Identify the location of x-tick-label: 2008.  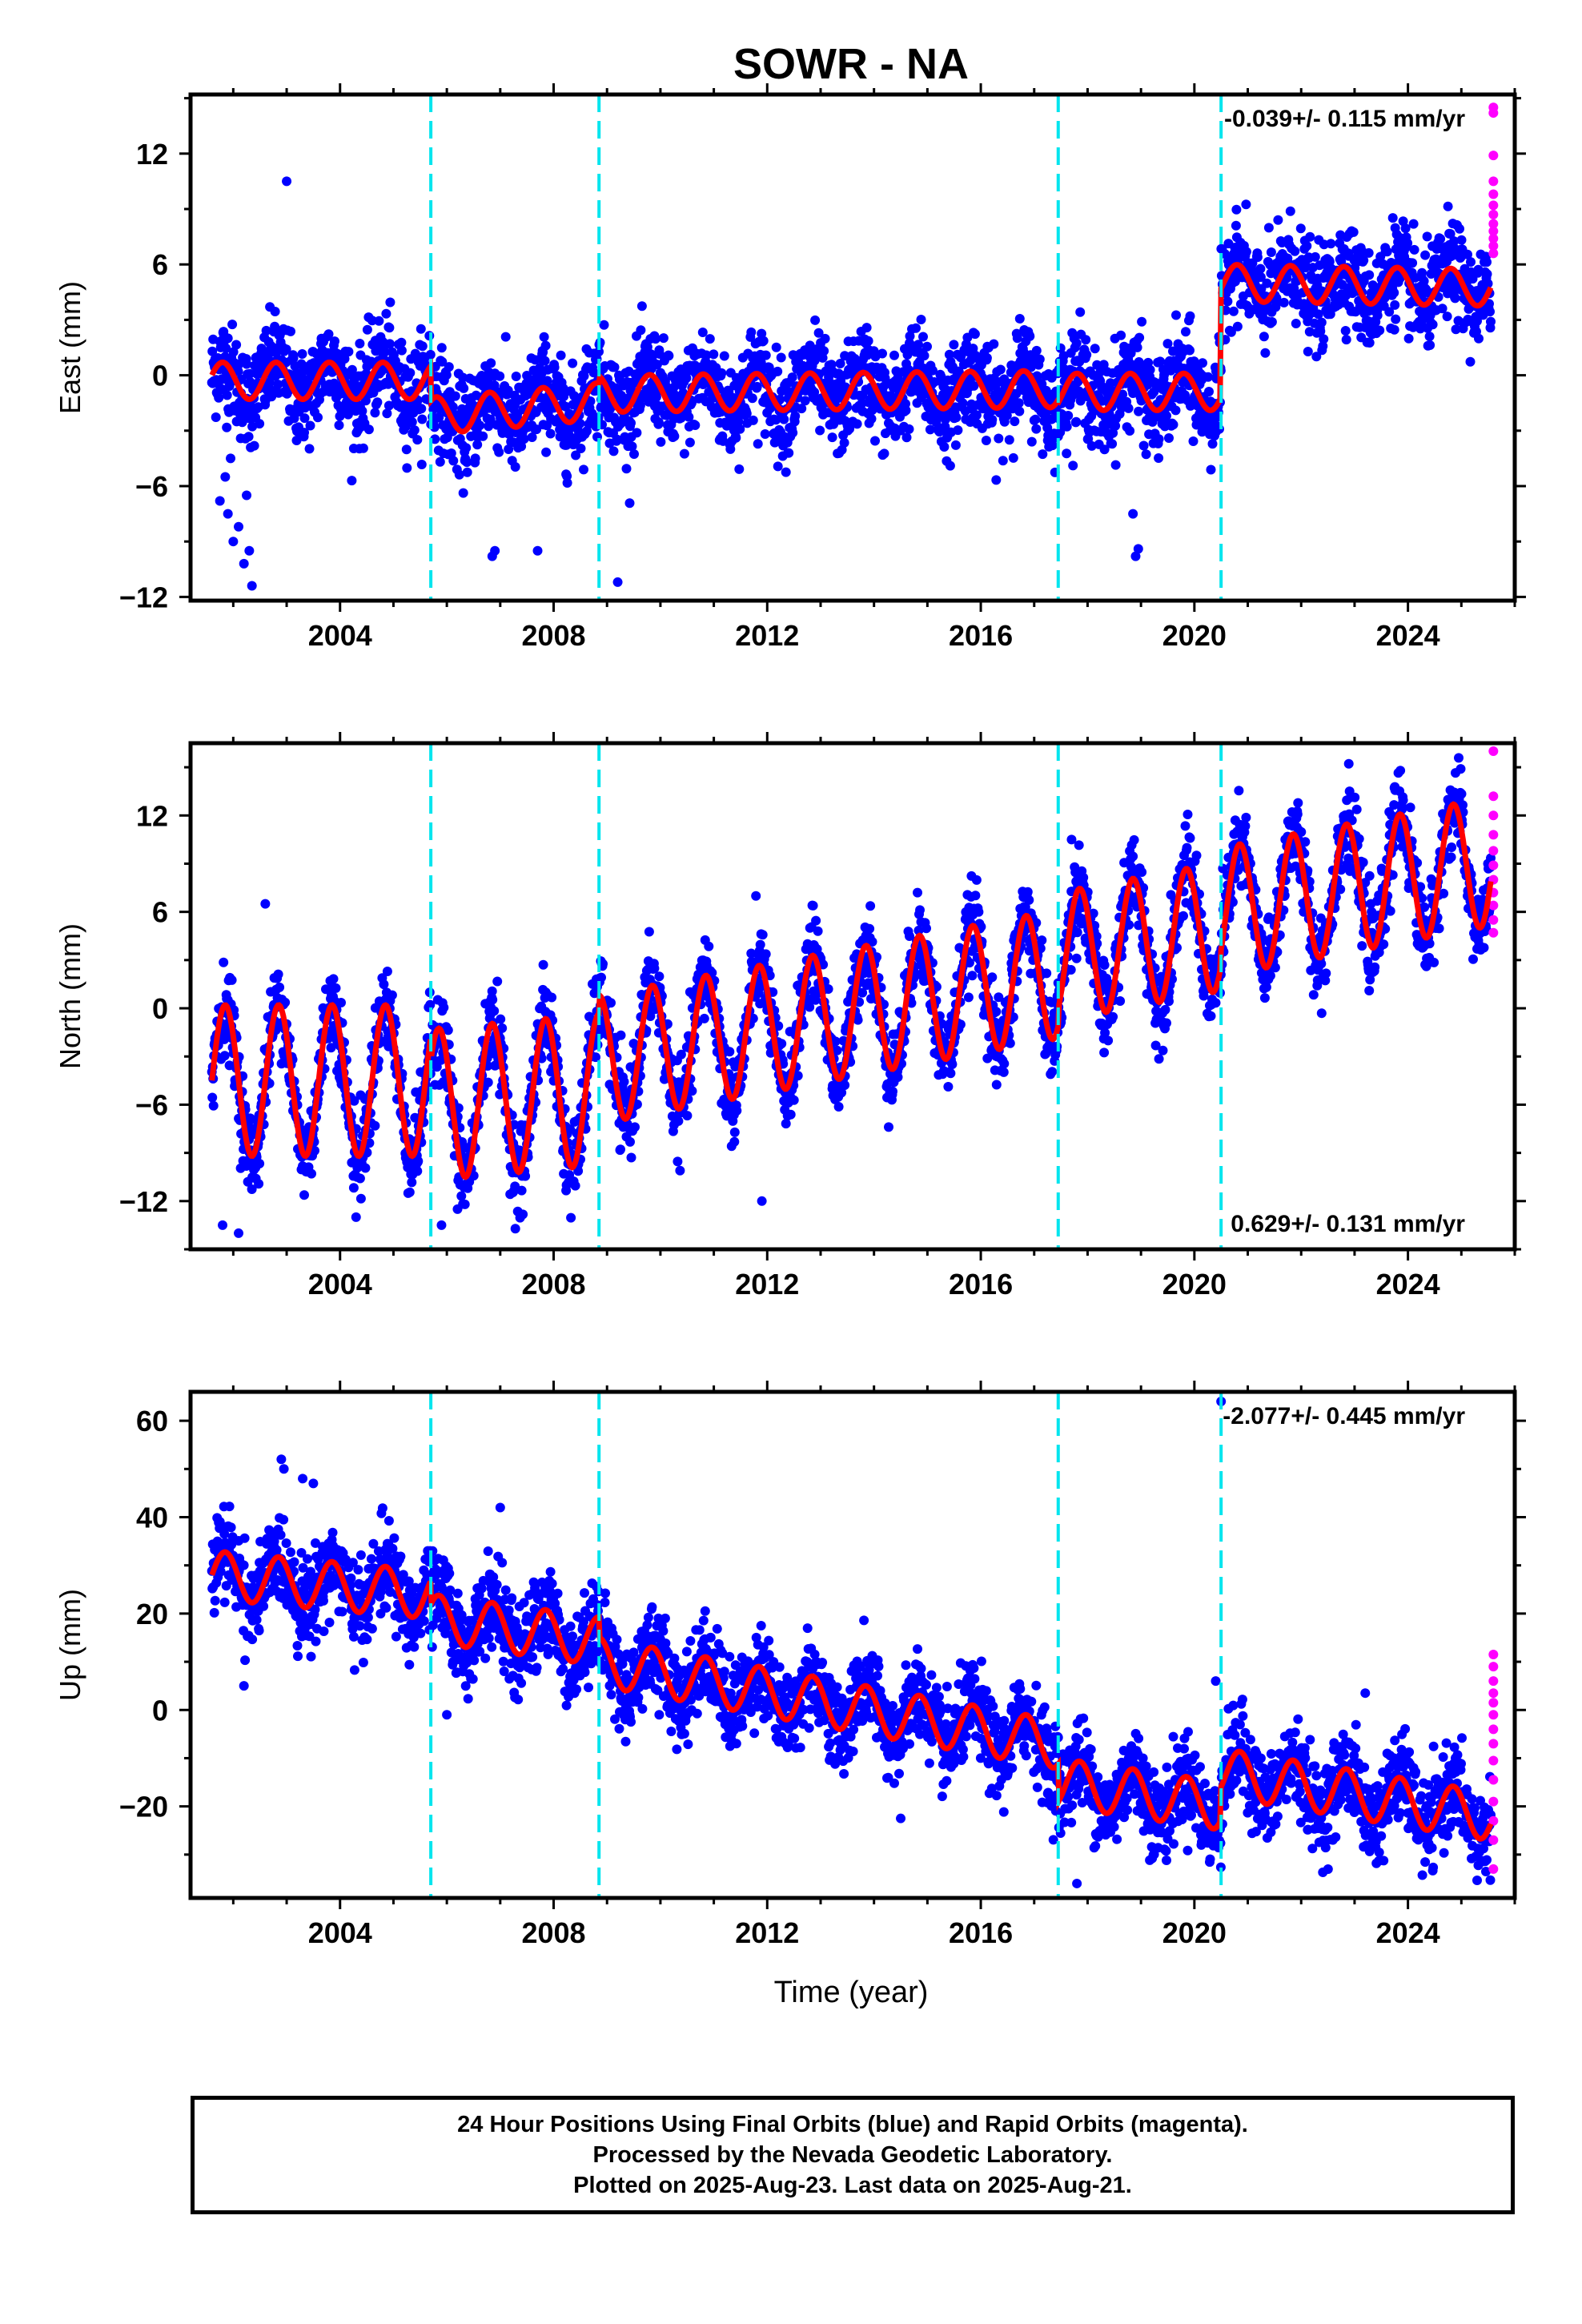
(553, 635).